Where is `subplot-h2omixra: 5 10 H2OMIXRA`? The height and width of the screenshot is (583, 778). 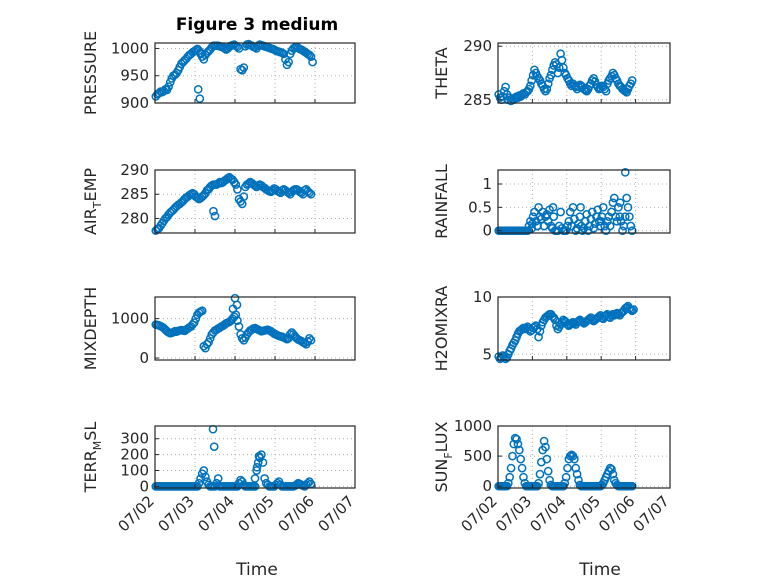 subplot-h2omixra: 5 10 H2OMIXRA is located at coordinates (551, 328).